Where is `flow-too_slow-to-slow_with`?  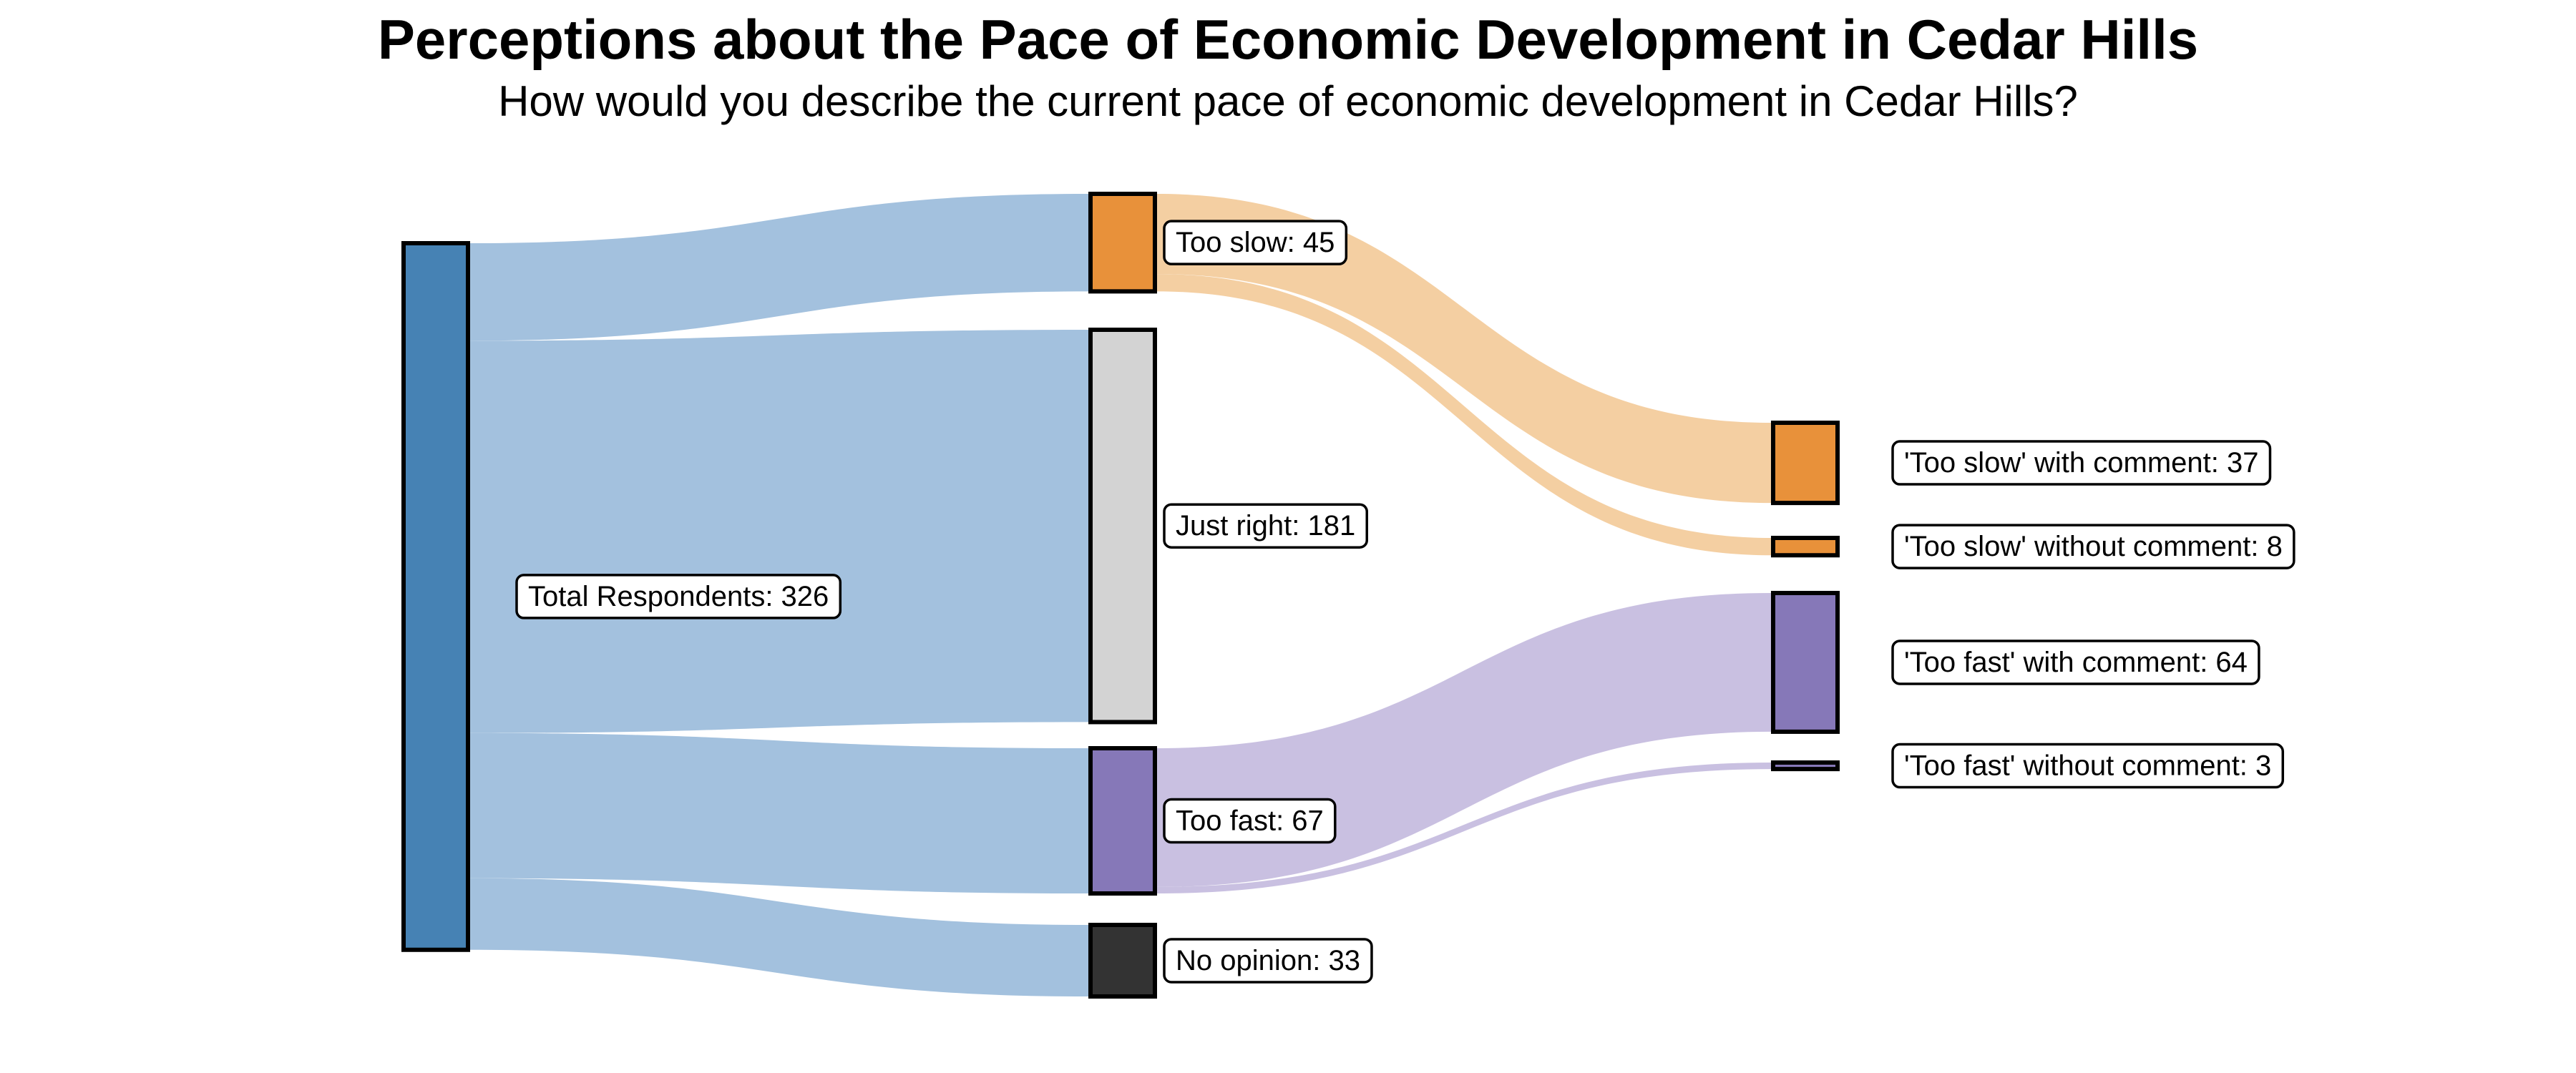
flow-too_slow-to-slow_with is located at coordinates (1464, 349).